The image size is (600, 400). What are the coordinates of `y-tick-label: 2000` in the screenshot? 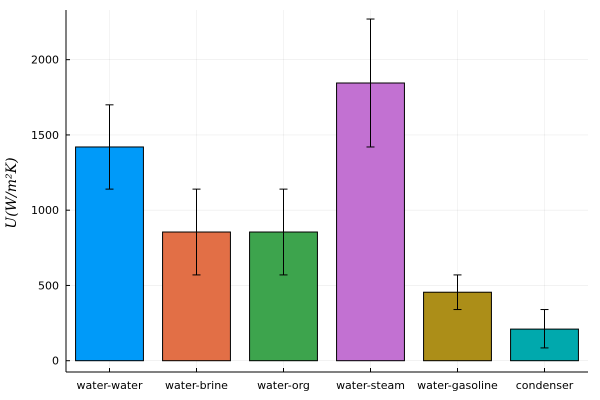 It's located at (45, 60).